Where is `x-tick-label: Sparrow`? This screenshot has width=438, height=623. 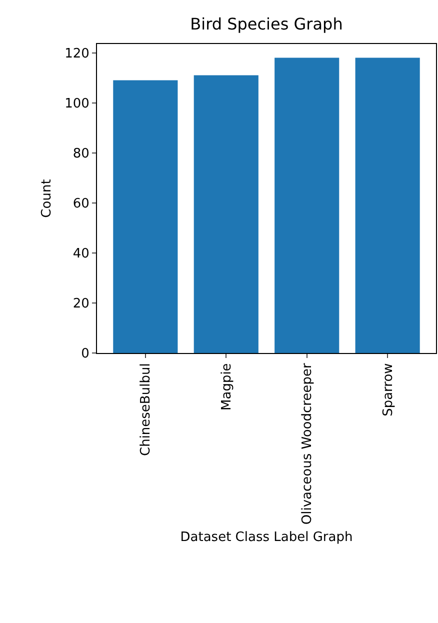 x-tick-label: Sparrow is located at coordinates (388, 389).